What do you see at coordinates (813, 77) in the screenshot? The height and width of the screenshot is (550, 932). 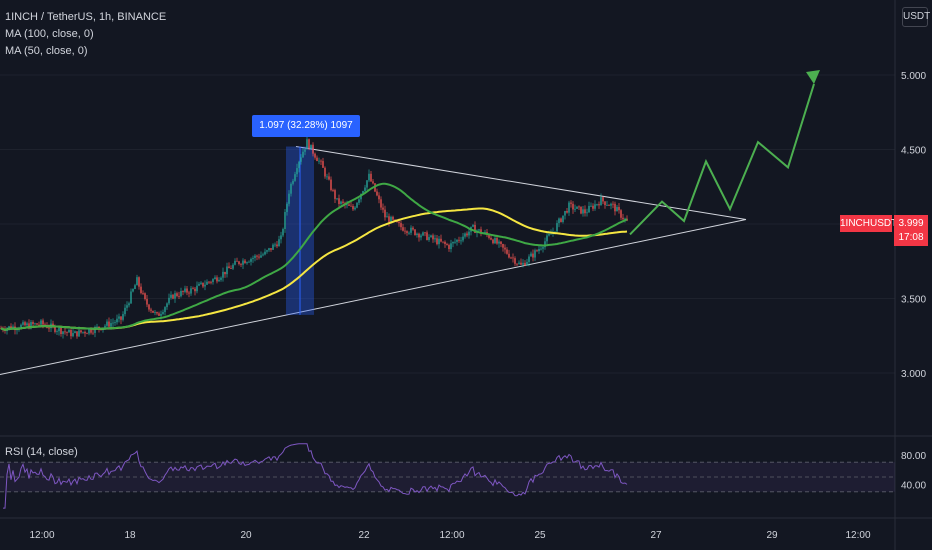 I see `projection-arrowhead` at bounding box center [813, 77].